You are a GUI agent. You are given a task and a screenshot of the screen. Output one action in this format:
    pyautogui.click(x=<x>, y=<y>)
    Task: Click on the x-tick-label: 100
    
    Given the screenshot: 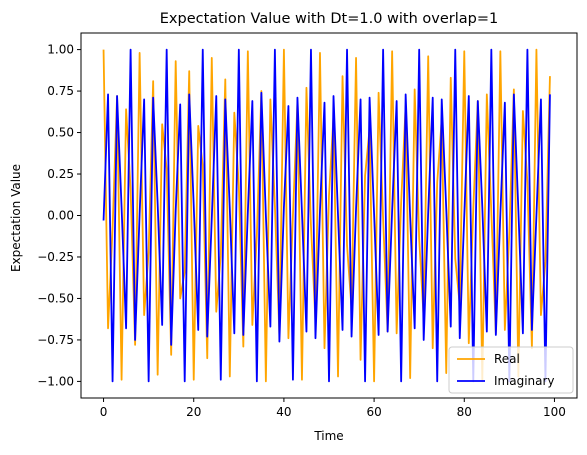 What is the action you would take?
    pyautogui.click(x=554, y=412)
    